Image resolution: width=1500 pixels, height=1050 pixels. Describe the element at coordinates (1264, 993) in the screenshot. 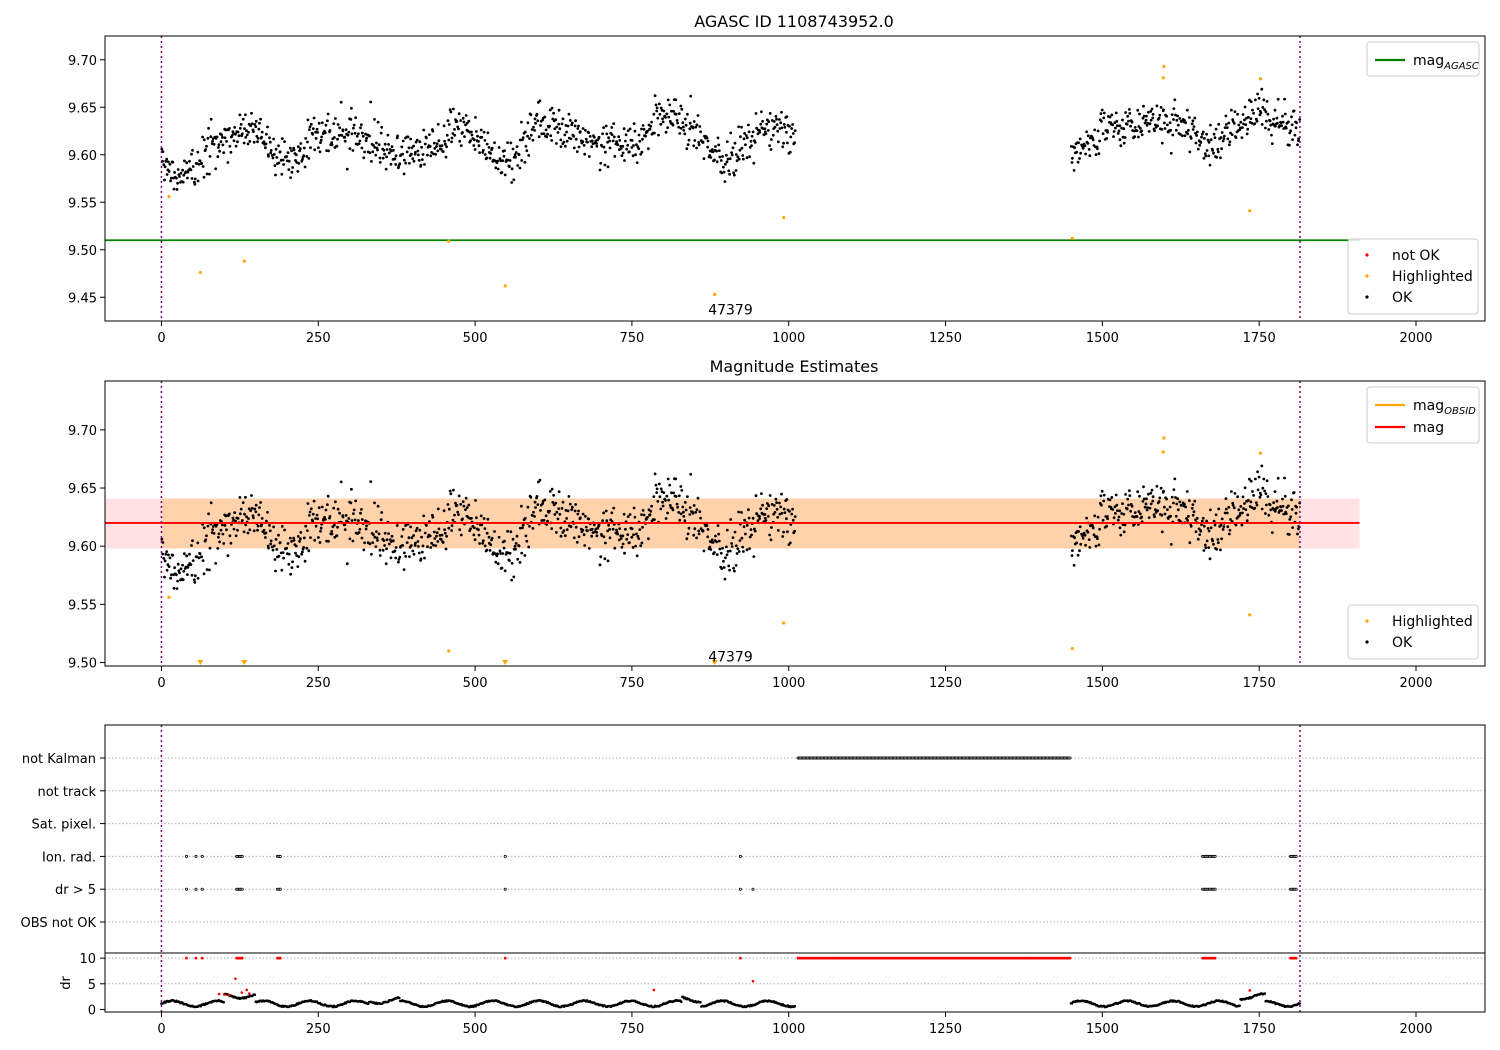

I see `dr-point` at that location.